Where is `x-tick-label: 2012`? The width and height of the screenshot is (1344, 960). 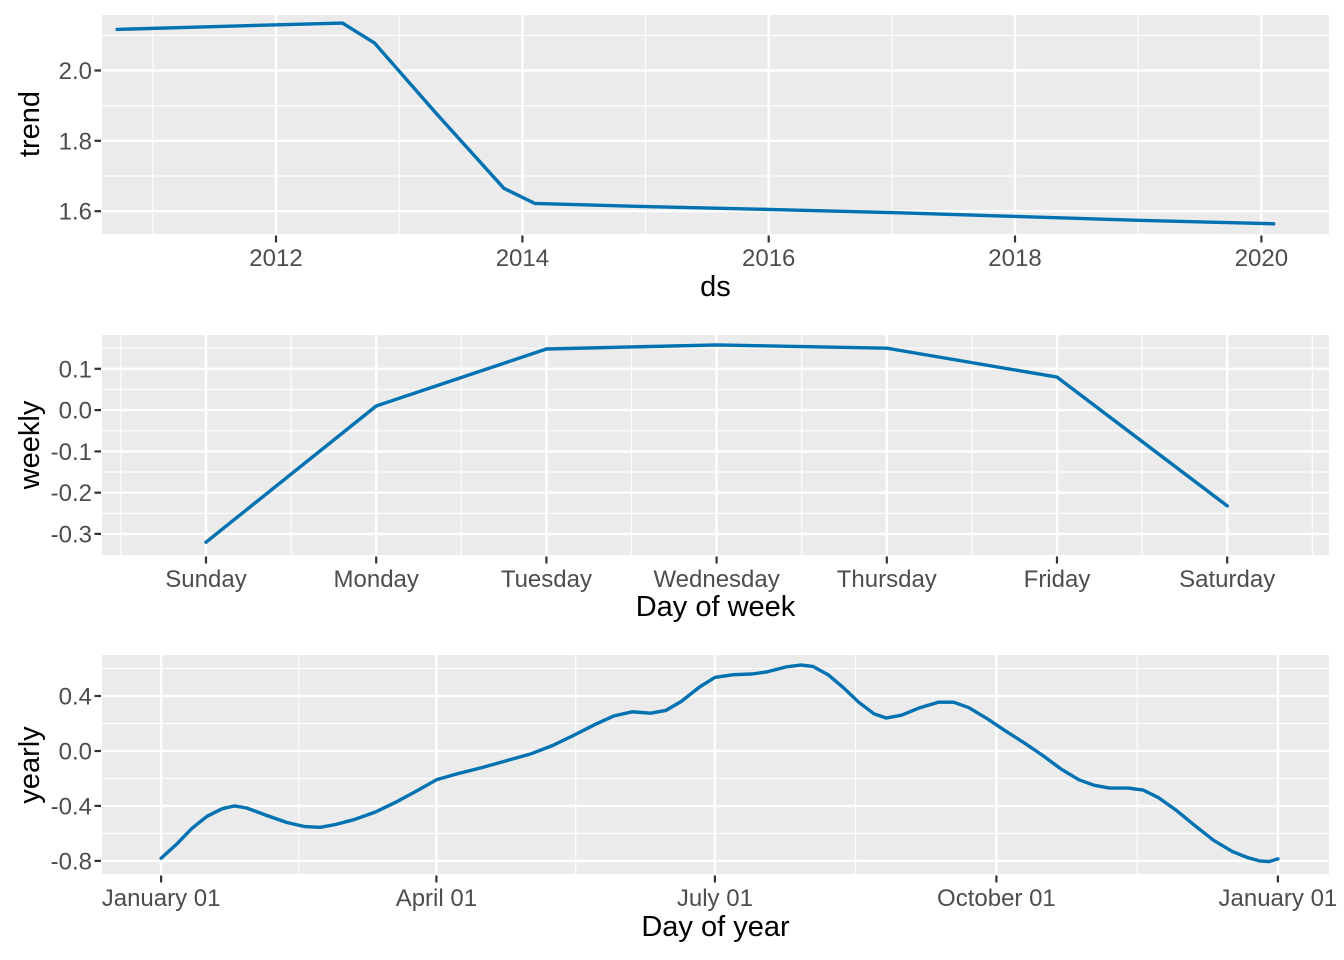 x-tick-label: 2012 is located at coordinates (275, 258).